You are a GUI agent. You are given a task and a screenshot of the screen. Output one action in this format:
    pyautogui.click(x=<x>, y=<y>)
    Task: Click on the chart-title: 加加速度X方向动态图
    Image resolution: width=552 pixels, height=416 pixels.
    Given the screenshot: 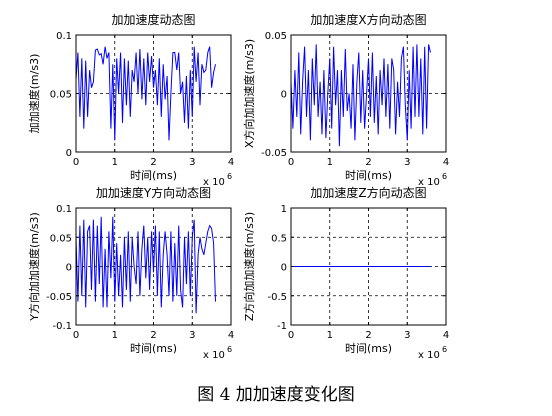 What is the action you would take?
    pyautogui.click(x=368, y=19)
    